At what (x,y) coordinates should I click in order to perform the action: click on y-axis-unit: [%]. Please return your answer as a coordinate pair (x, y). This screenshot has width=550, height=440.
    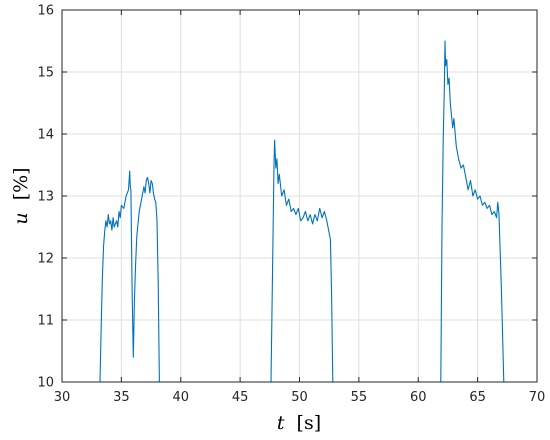
    Looking at the image, I should click on (21, 183).